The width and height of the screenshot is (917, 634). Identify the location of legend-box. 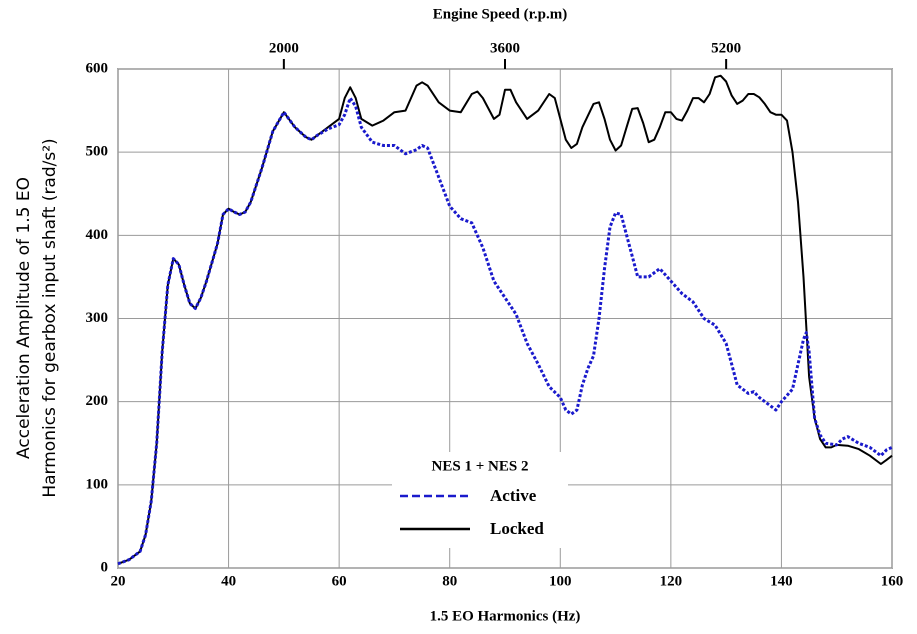
(480, 500).